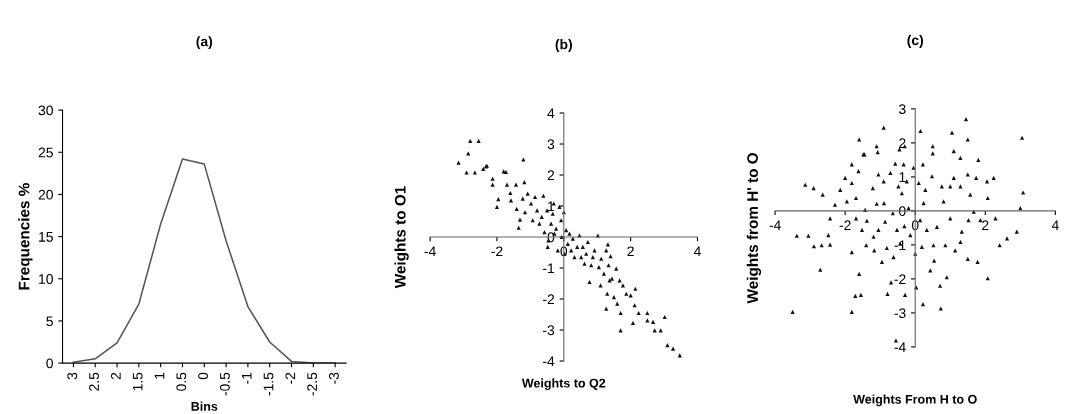 Image resolution: width=1078 pixels, height=414 pixels. Describe the element at coordinates (204, 43) in the screenshot. I see `chart-title: (a)` at that location.